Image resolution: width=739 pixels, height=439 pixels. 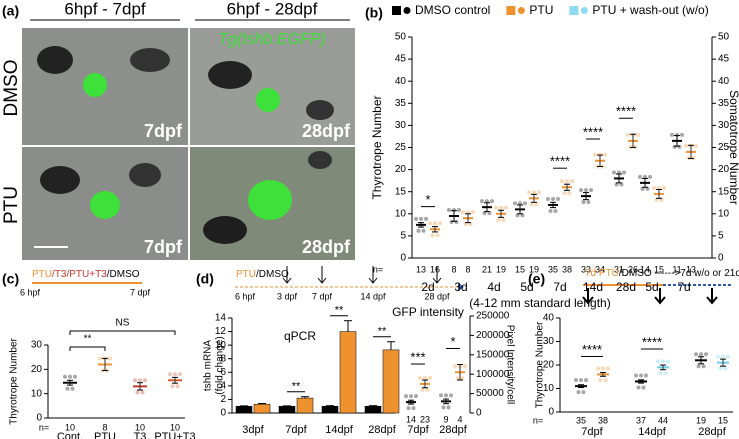 What do you see at coordinates (287, 296) in the screenshot?
I see `timeline-label: 3 dpf` at bounding box center [287, 296].